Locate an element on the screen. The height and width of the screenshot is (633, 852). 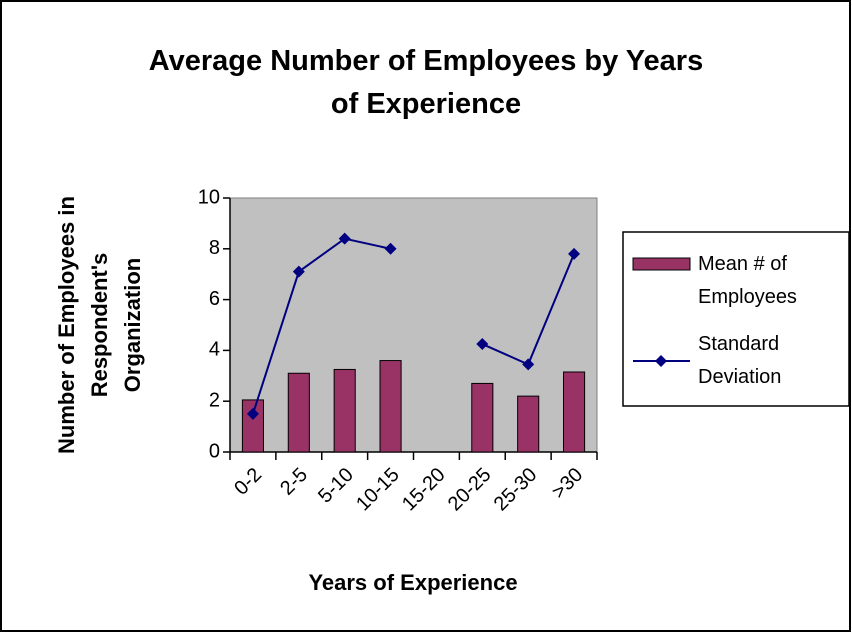
legend-label: Standard Deviation is located at coordinates (740, 360).